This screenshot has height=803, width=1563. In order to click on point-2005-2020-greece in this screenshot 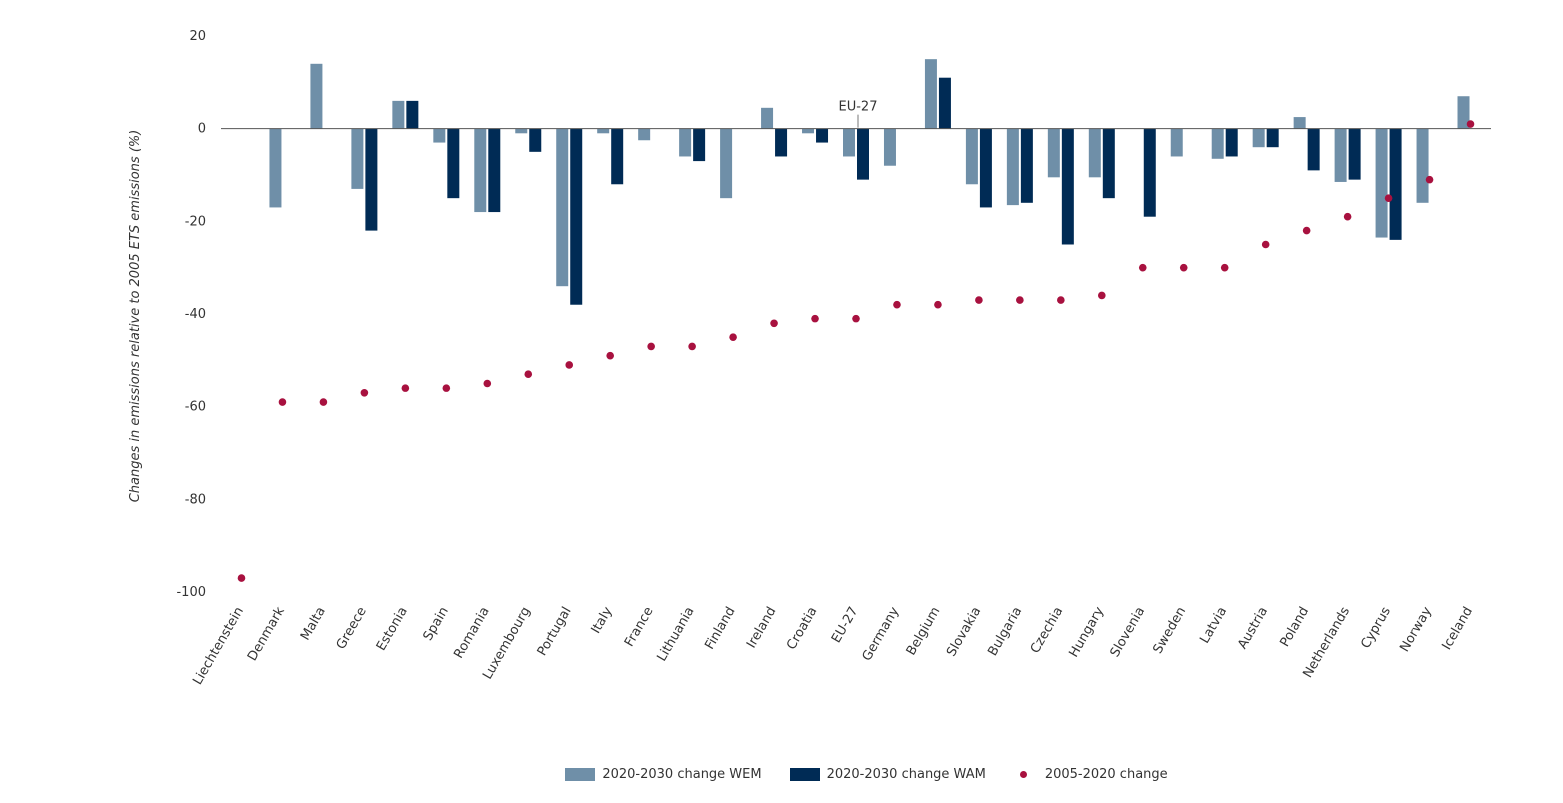, I will do `click(364, 392)`.